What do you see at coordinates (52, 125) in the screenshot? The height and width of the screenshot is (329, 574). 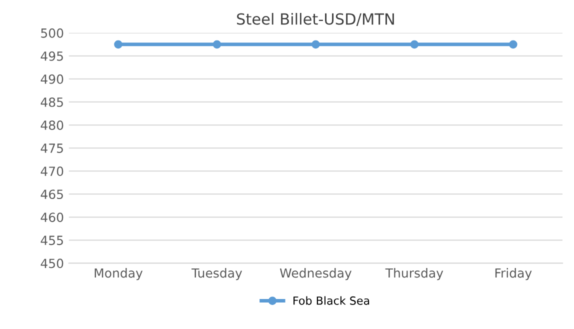 I see `y-tick-label: 480` at bounding box center [52, 125].